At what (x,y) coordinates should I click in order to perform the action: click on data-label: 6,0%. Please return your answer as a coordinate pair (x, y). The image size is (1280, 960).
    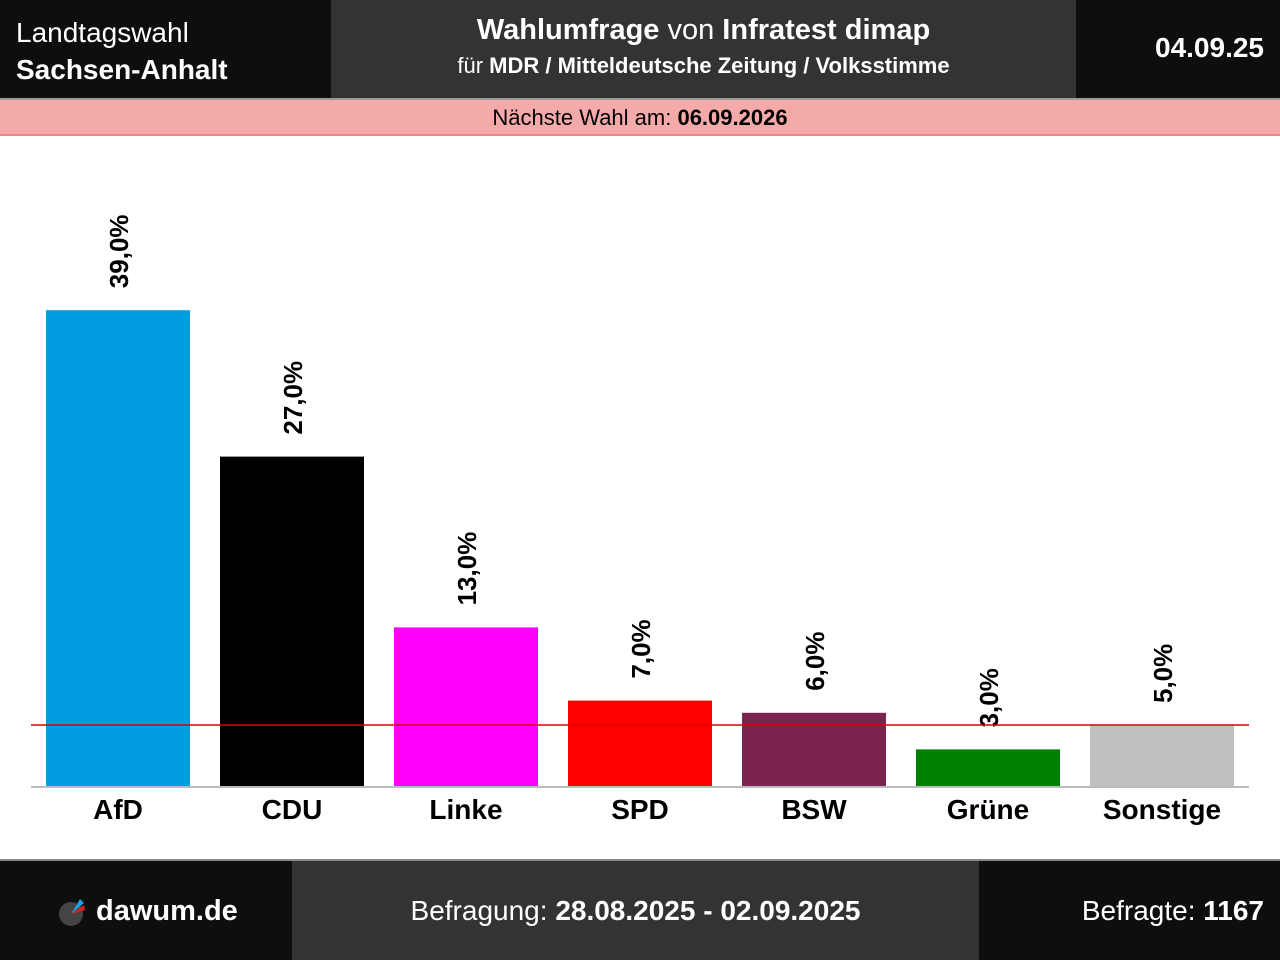
    Looking at the image, I should click on (815, 661).